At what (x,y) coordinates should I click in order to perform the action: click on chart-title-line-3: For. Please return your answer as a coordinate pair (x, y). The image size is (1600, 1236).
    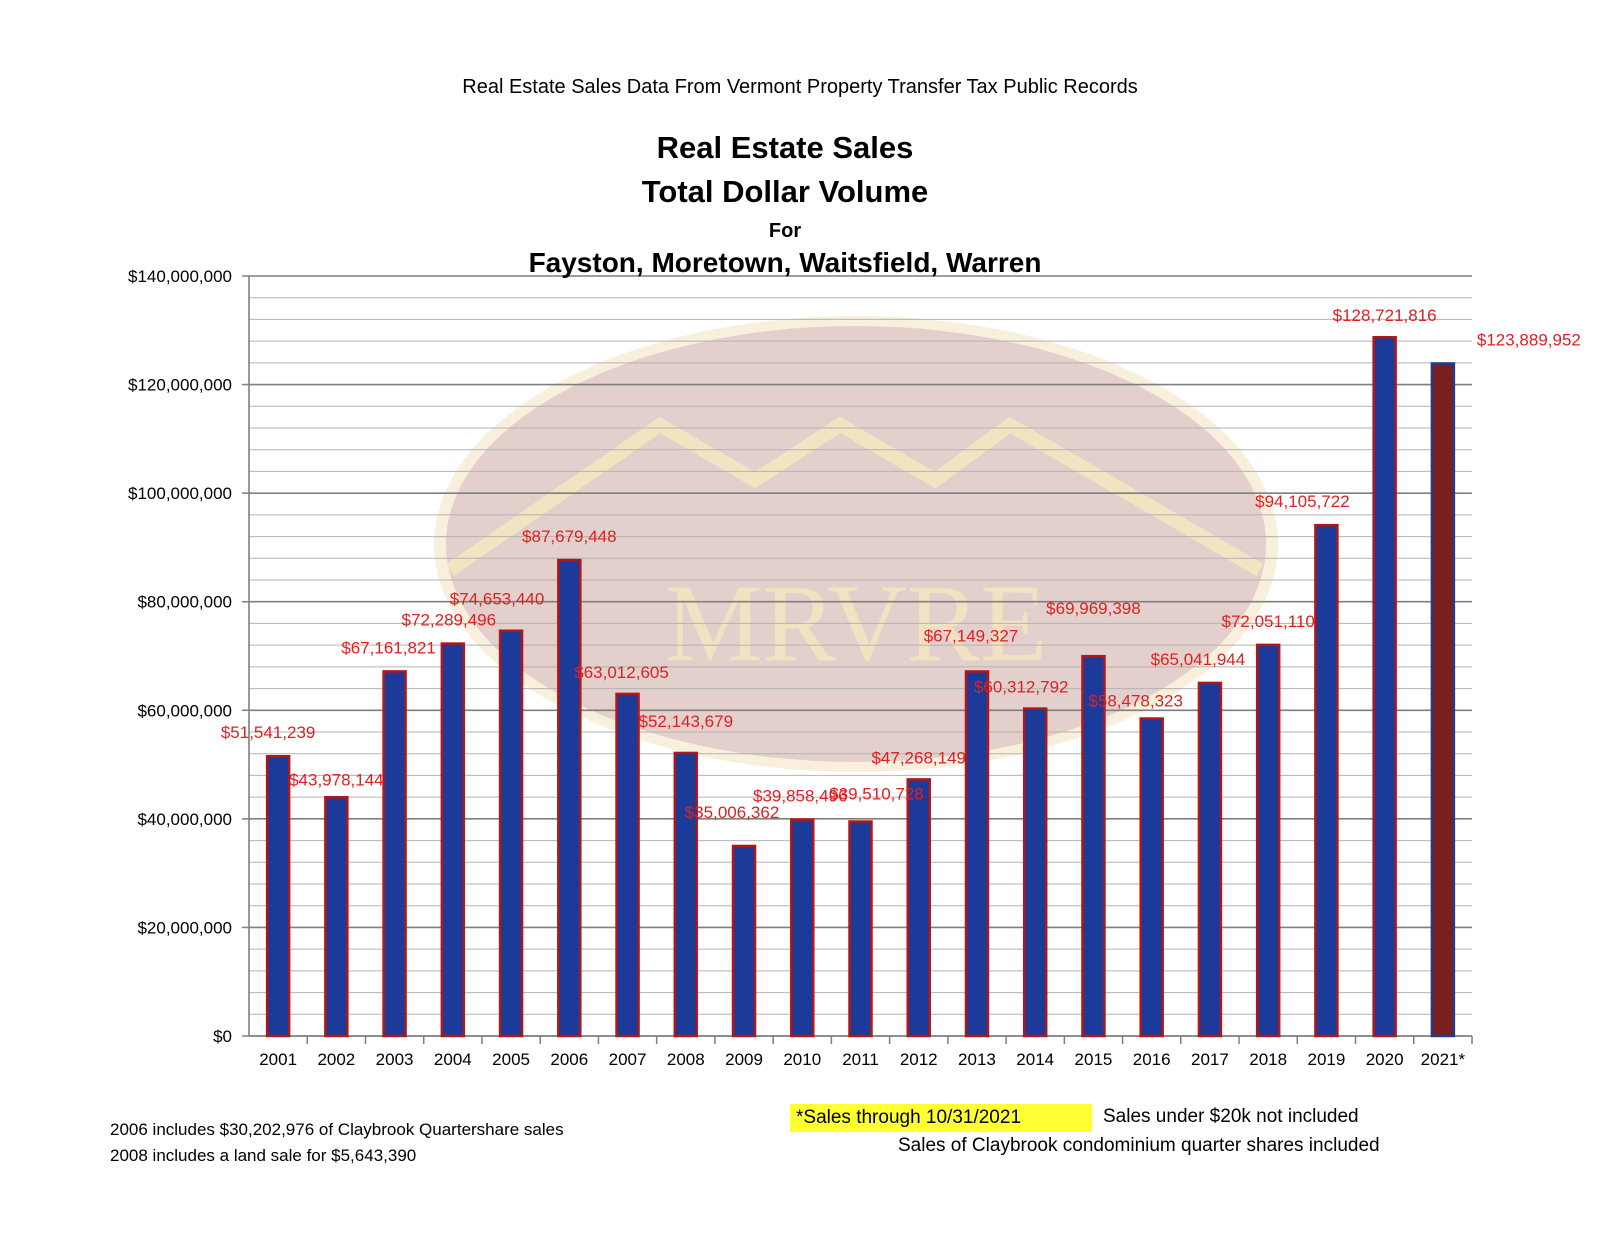
    Looking at the image, I should click on (785, 231).